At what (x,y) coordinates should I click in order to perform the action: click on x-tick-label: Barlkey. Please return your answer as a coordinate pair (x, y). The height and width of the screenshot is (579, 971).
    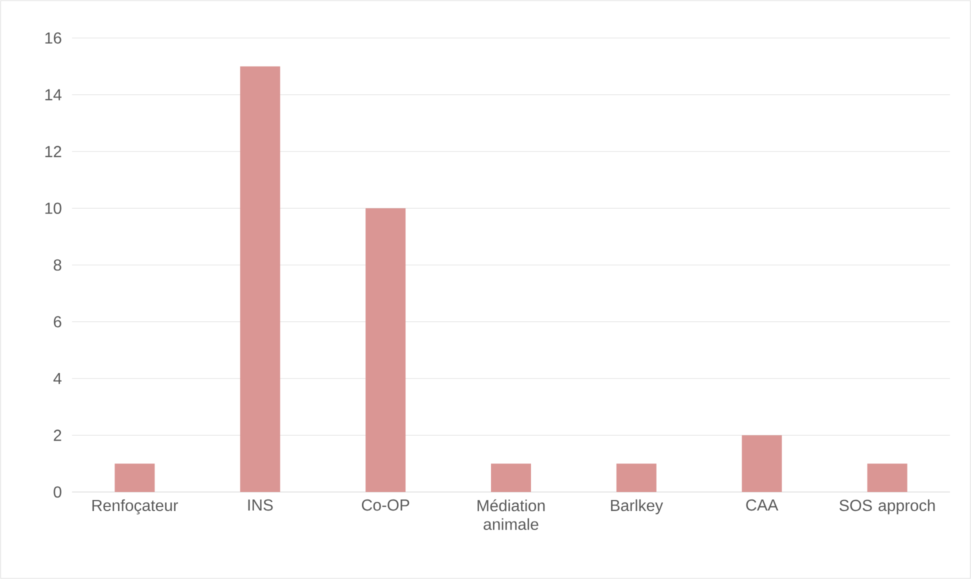
    Looking at the image, I should click on (637, 506).